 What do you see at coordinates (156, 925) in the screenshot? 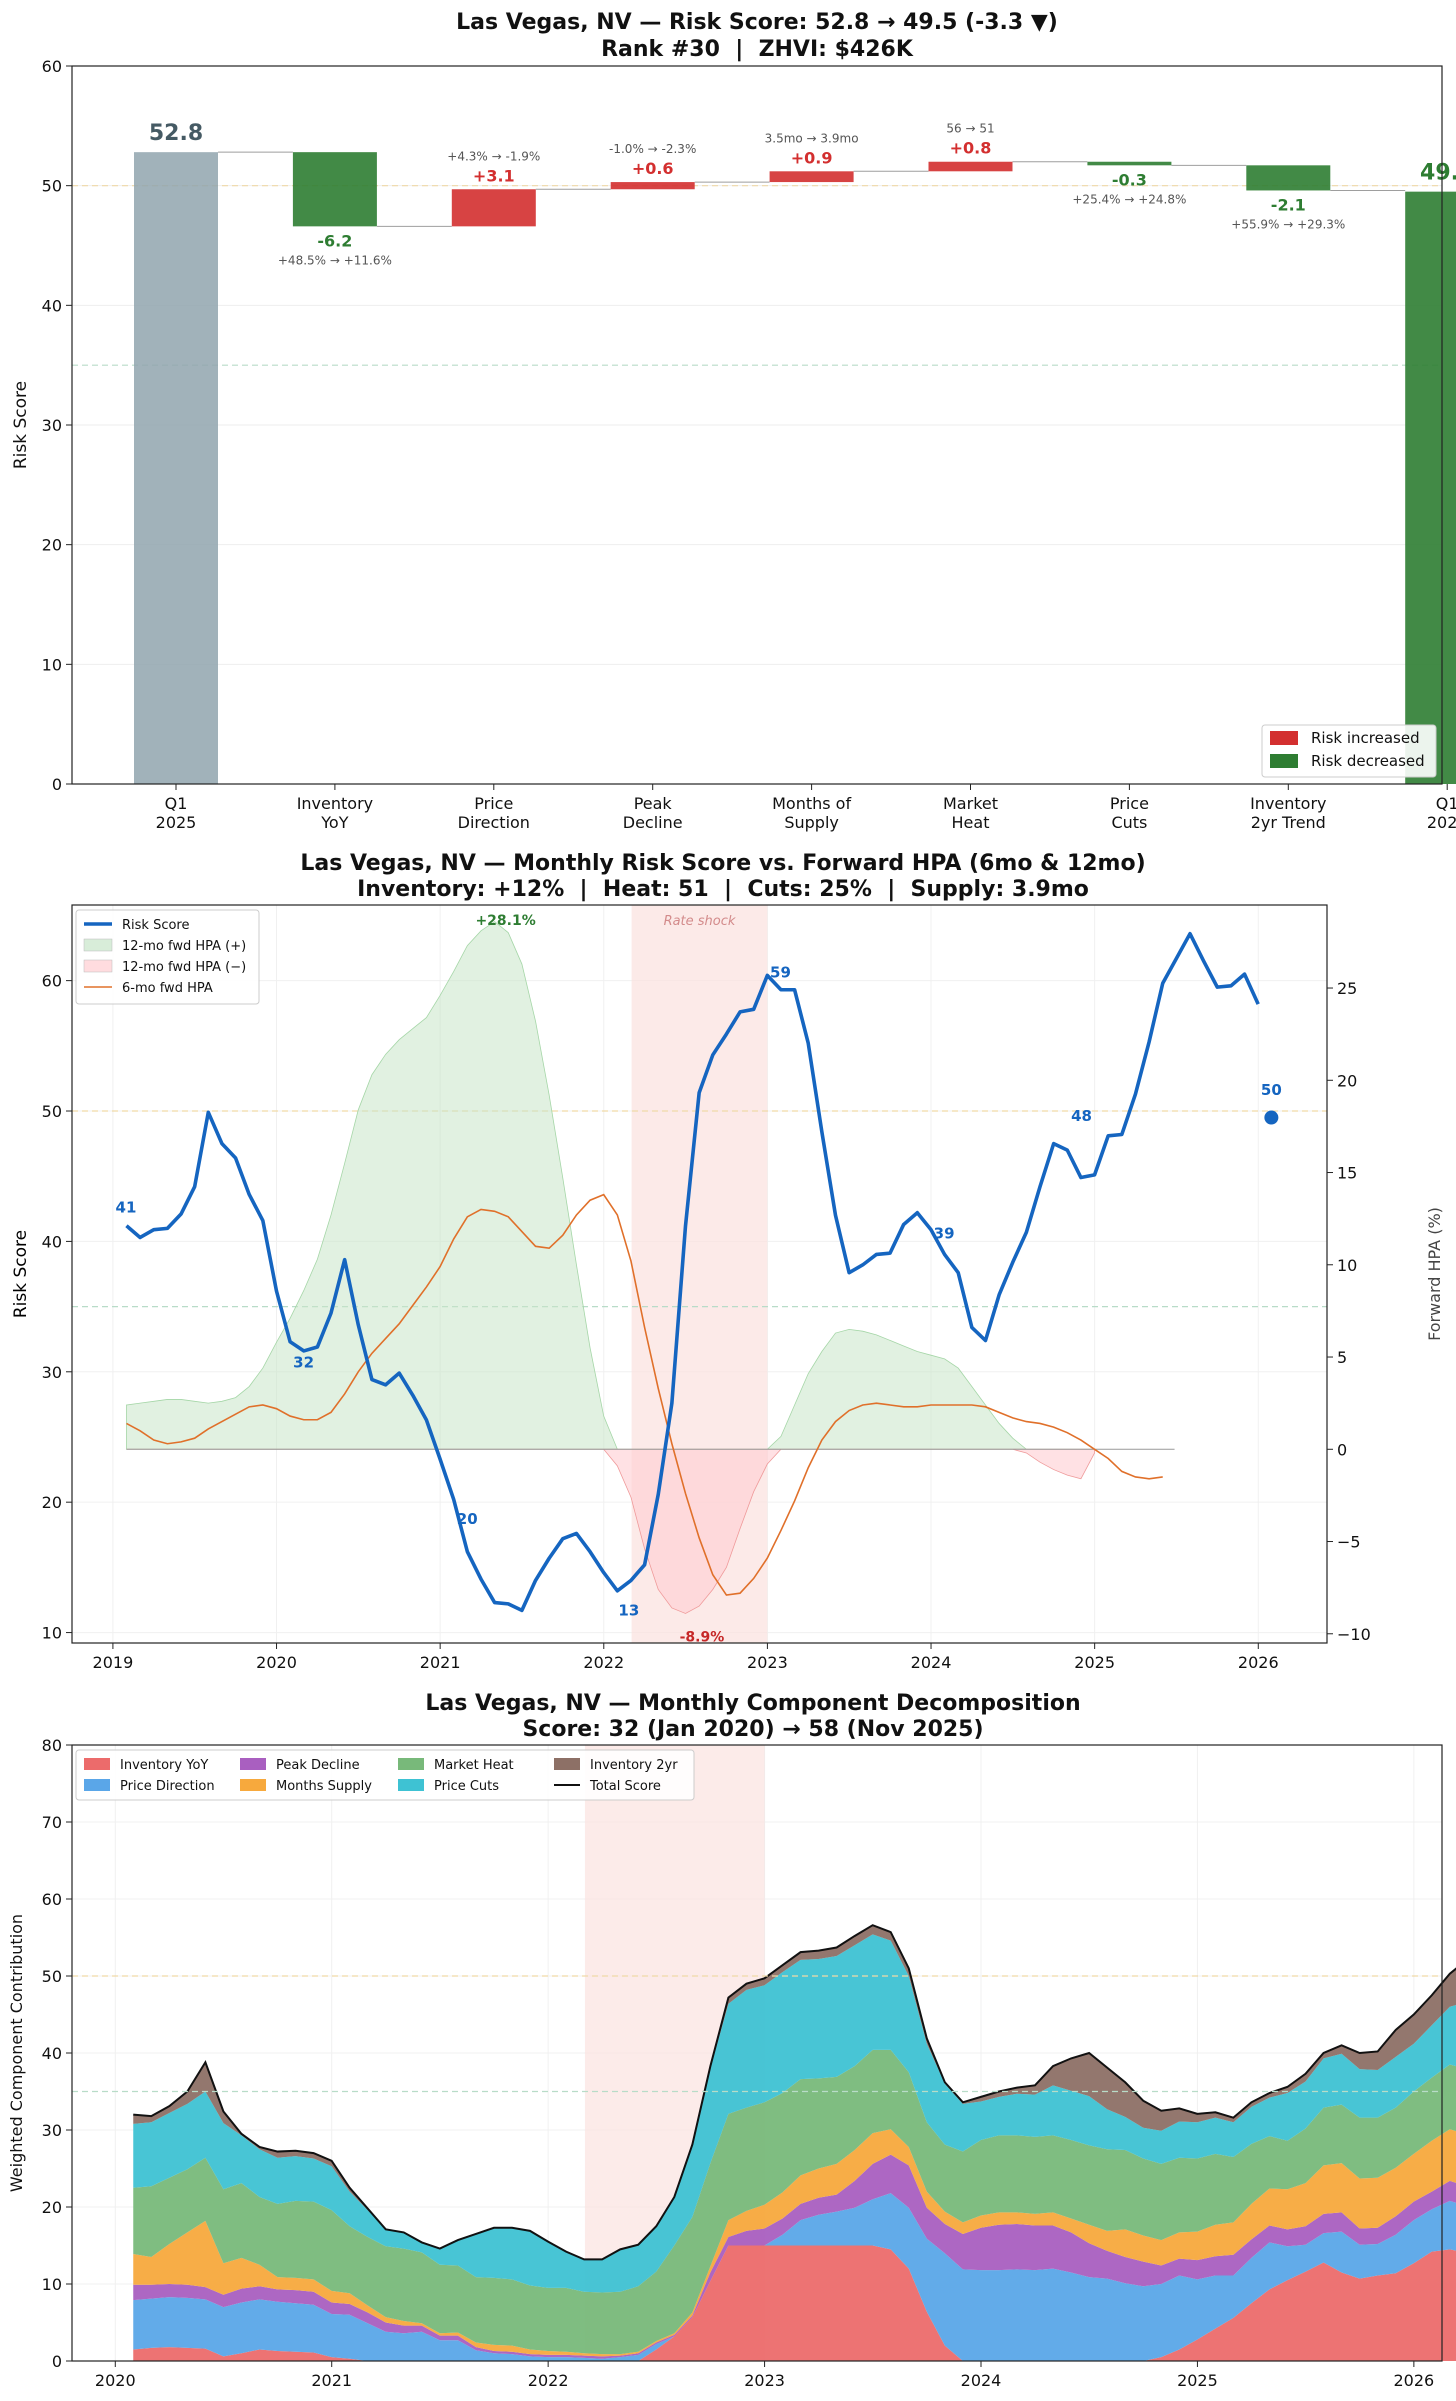
I see `legend-label: Risk Score` at bounding box center [156, 925].